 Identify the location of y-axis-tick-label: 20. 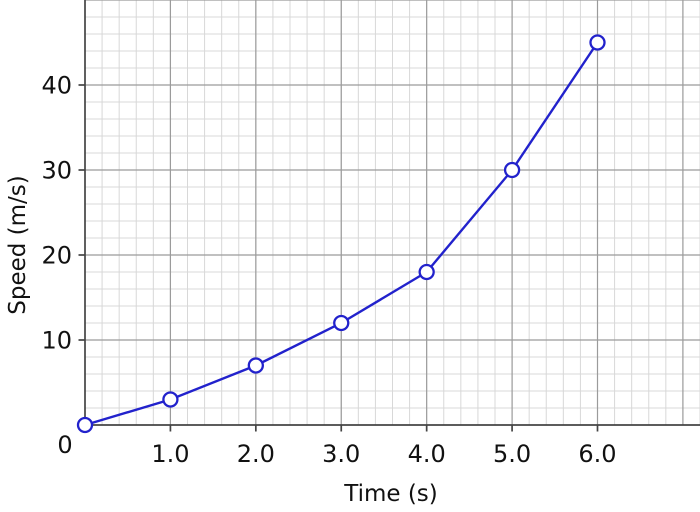
(56, 256).